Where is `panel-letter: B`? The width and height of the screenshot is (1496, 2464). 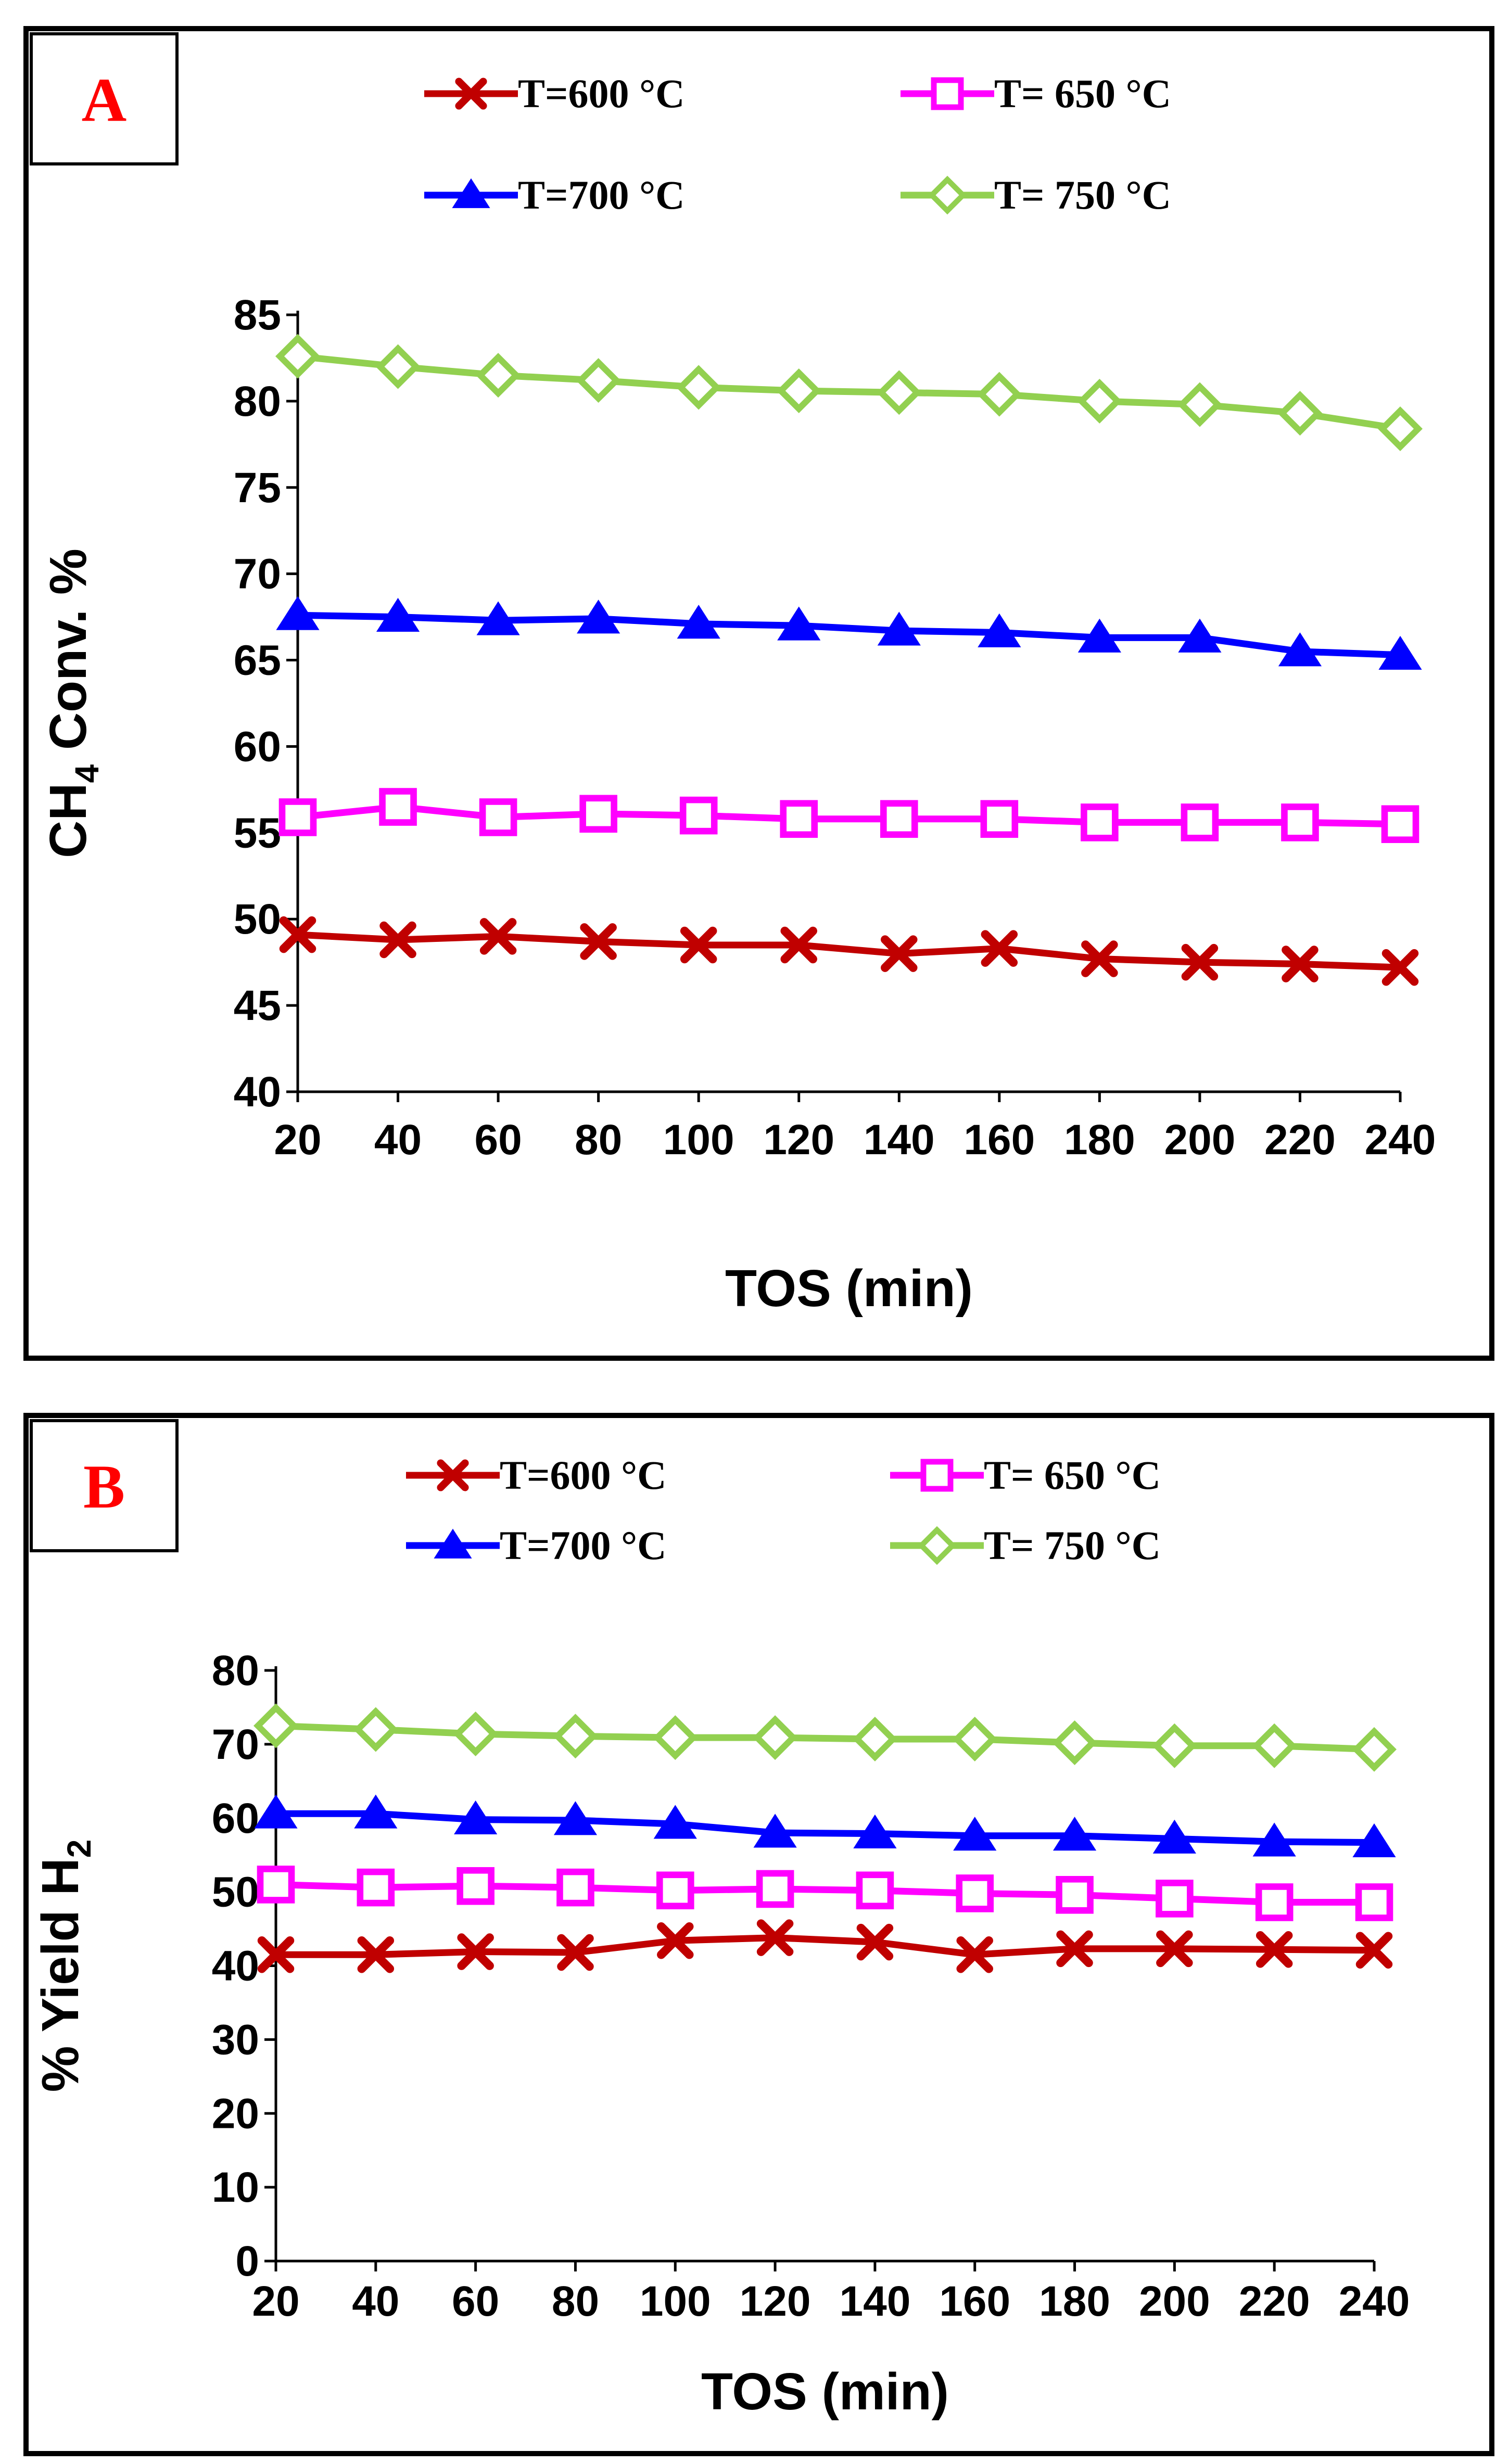
panel-letter: B is located at coordinates (104, 1486).